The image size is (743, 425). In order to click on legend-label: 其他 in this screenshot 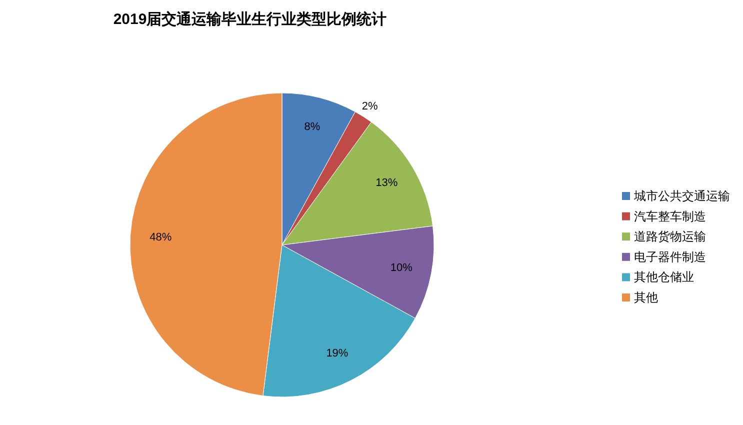, I will do `click(646, 297)`.